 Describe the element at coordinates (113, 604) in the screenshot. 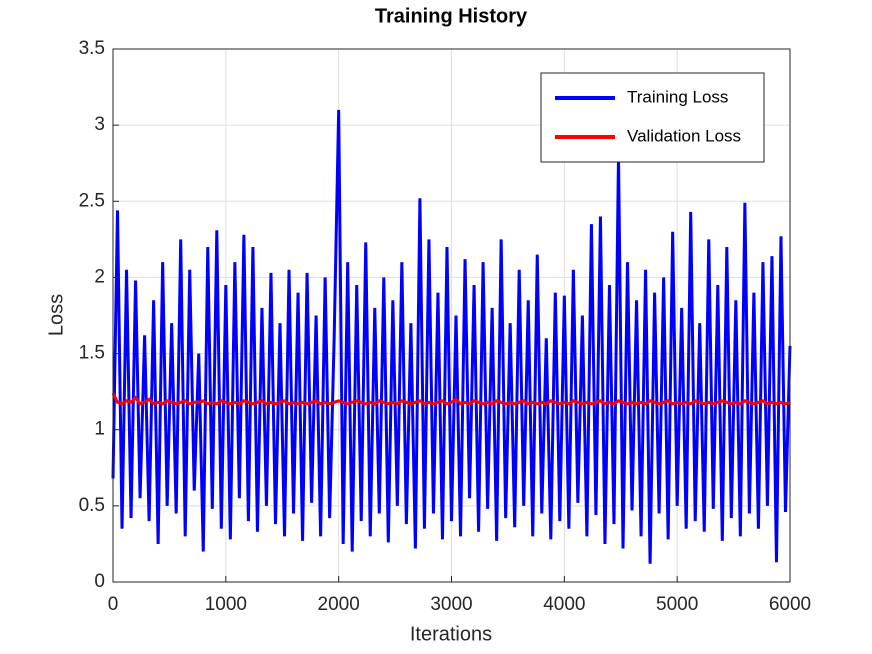

I see `x-tick-label: 0` at that location.